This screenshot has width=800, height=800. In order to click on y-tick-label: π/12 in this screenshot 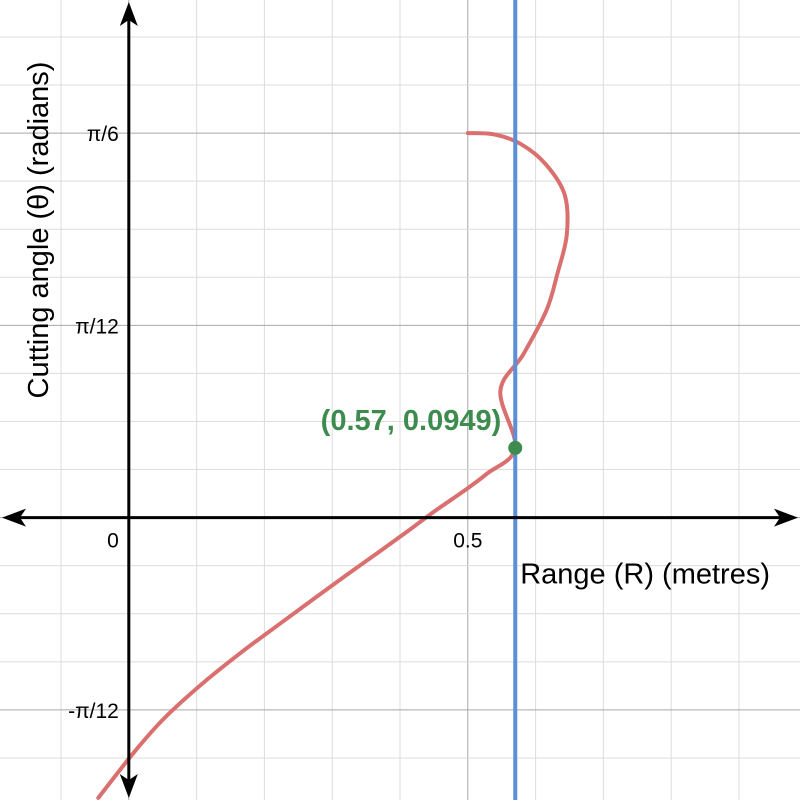, I will do `click(97, 326)`.